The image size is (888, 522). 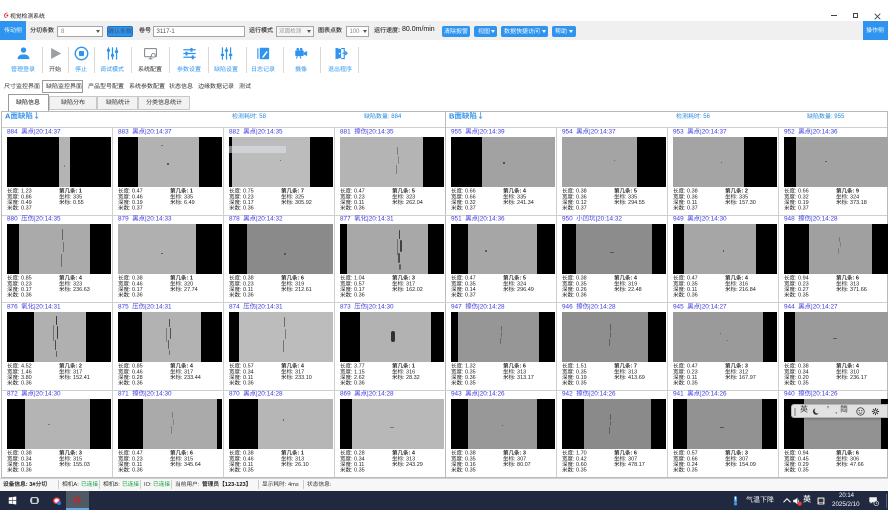 What do you see at coordinates (12, 219) in the screenshot?
I see `svg-text: 880` at bounding box center [12, 219].